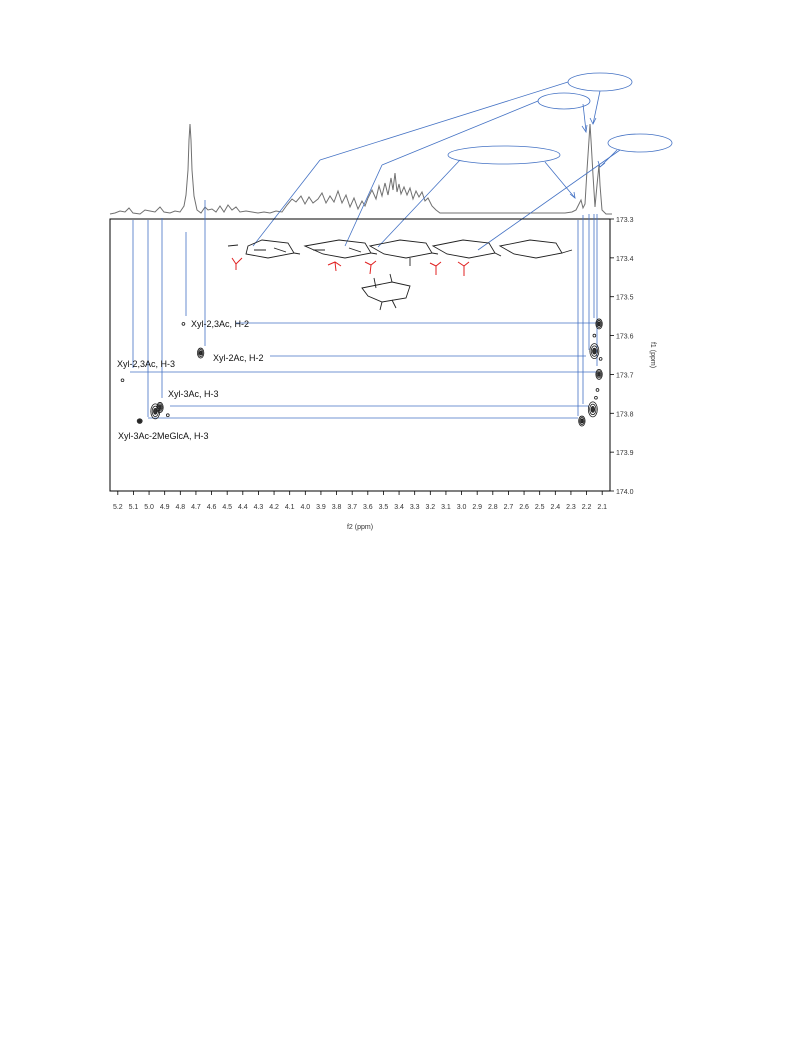  I want to click on annotation-xyl23ac-h3: Xyl-2,3Ac, H-3, so click(146, 364).